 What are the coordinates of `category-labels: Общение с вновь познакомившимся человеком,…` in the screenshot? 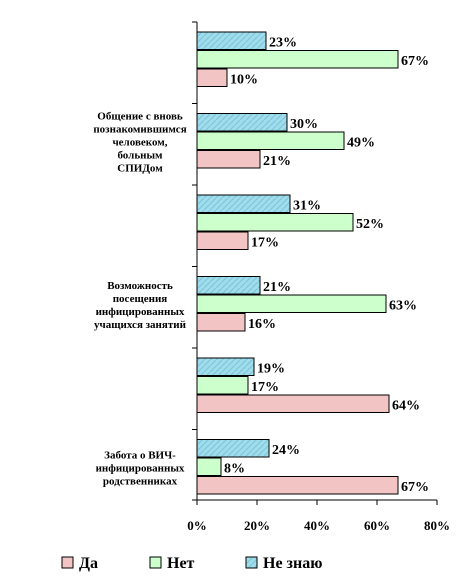 It's located at (139, 298).